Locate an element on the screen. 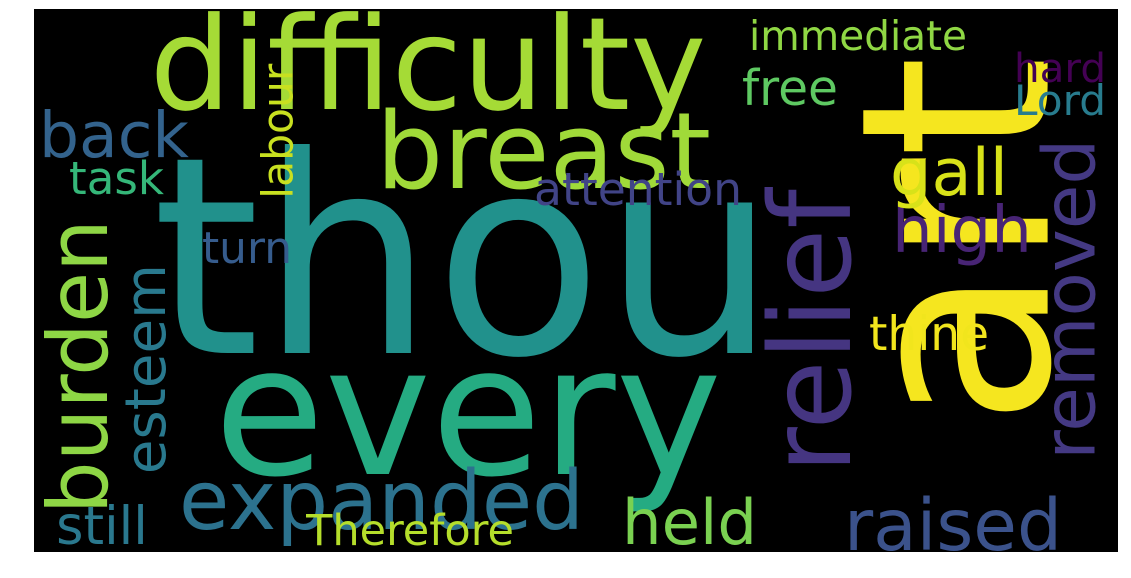 The width and height of the screenshot is (1131, 578). word-held: held is located at coordinates (689, 519).